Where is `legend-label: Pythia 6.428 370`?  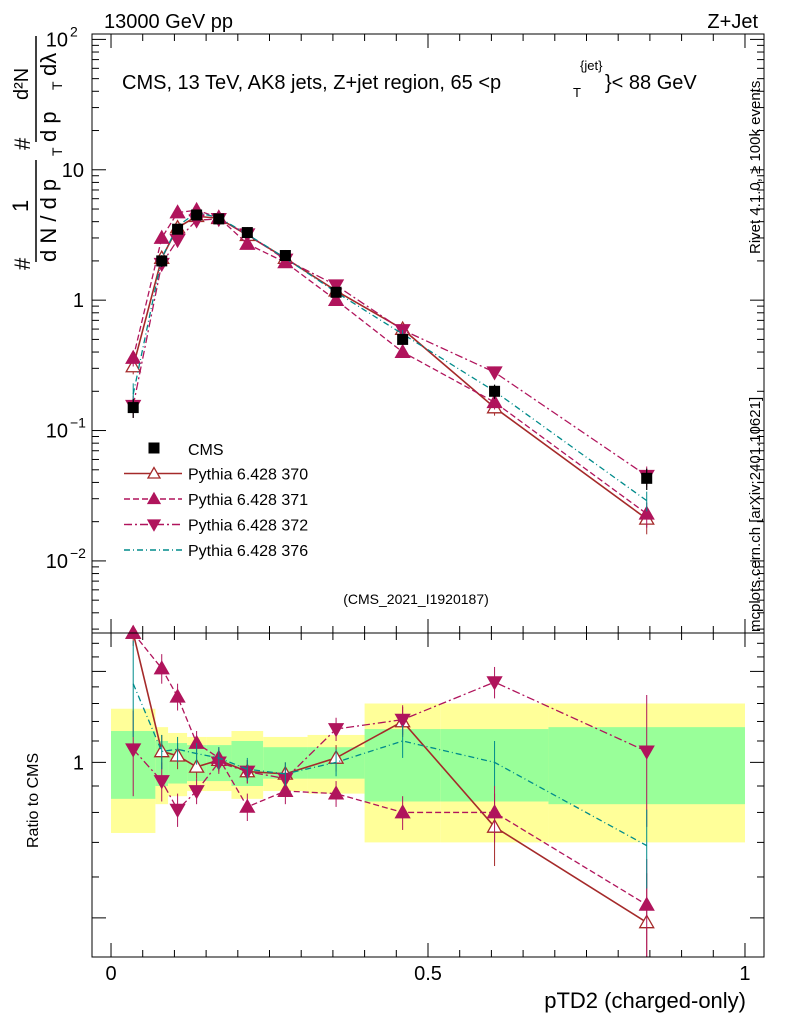
legend-label: Pythia 6.428 370 is located at coordinates (248, 475).